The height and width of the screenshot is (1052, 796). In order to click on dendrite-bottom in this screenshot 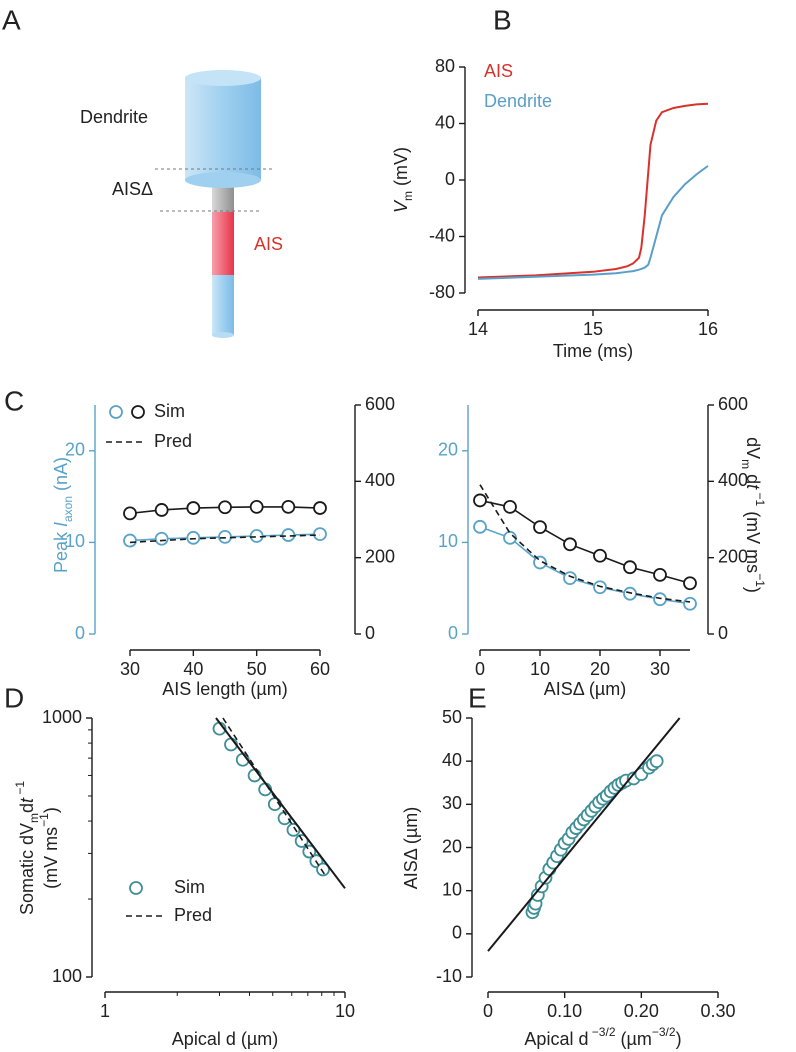, I will do `click(223, 180)`.